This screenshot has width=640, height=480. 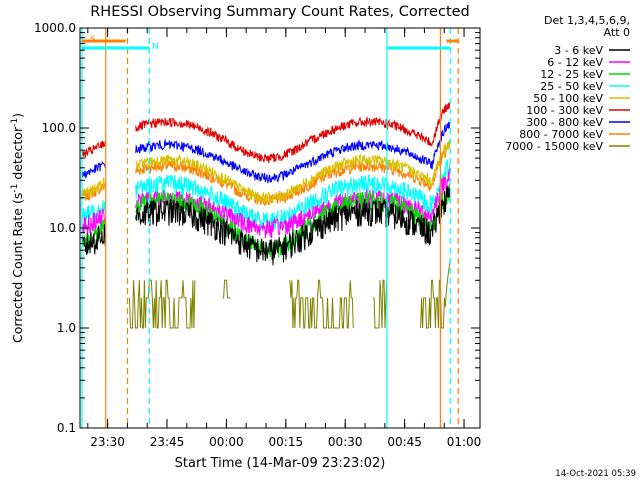 What do you see at coordinates (595, 474) in the screenshot?
I see `generation-timestamp: 14-Oct-2021 05:39` at bounding box center [595, 474].